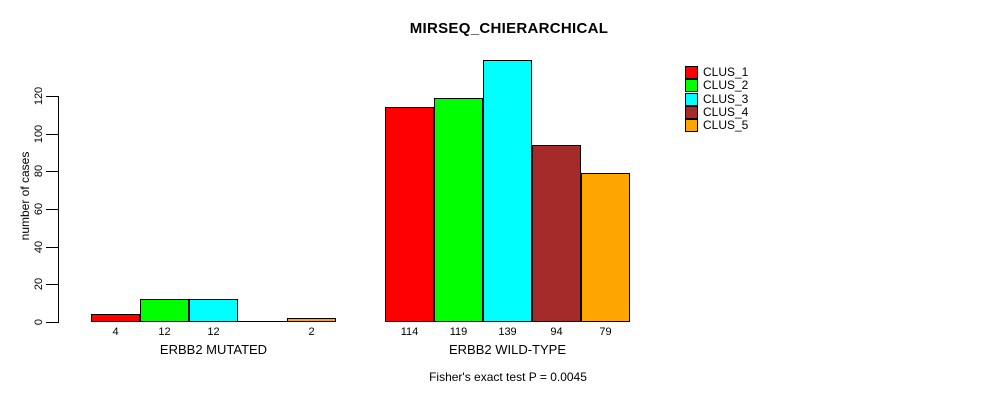 This screenshot has height=400, width=990. Describe the element at coordinates (39, 209) in the screenshot. I see `y-axis-tick-label: 60` at that location.